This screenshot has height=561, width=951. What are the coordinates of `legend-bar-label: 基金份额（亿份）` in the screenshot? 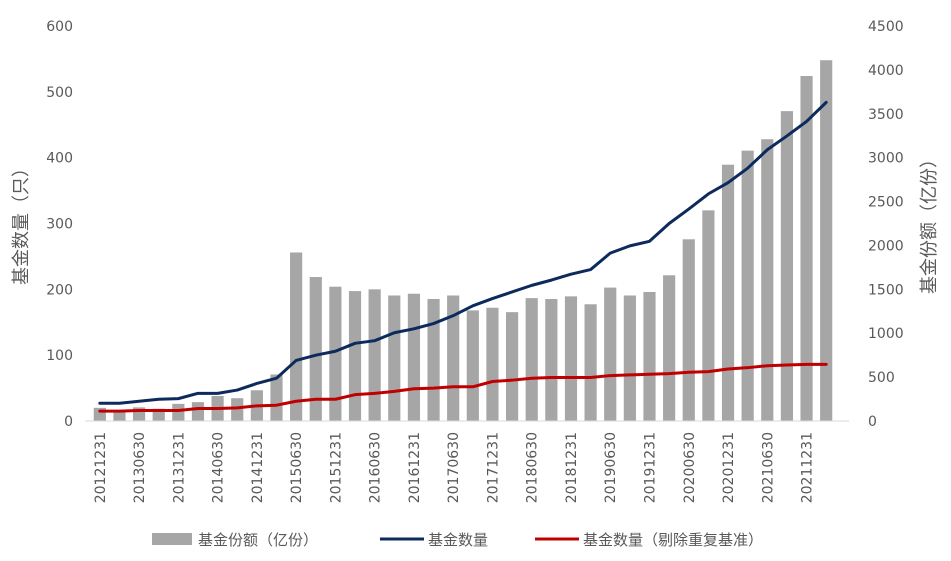 It's located at (258, 540).